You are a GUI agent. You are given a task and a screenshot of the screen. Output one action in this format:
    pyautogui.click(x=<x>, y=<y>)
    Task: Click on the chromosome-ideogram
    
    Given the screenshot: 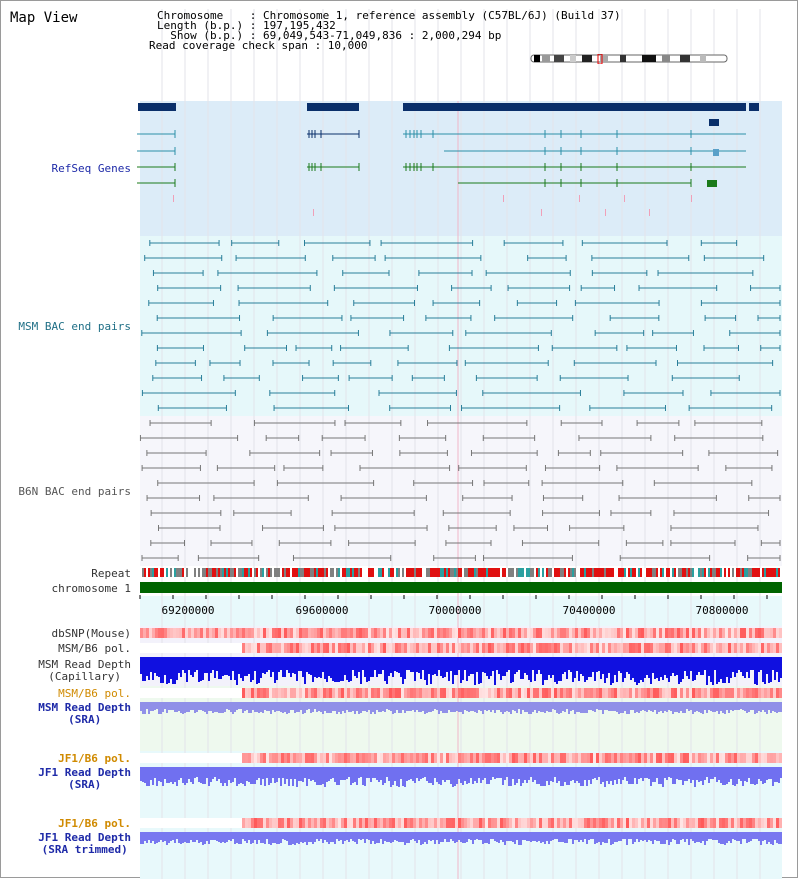 What is the action you would take?
    pyautogui.click(x=630, y=59)
    